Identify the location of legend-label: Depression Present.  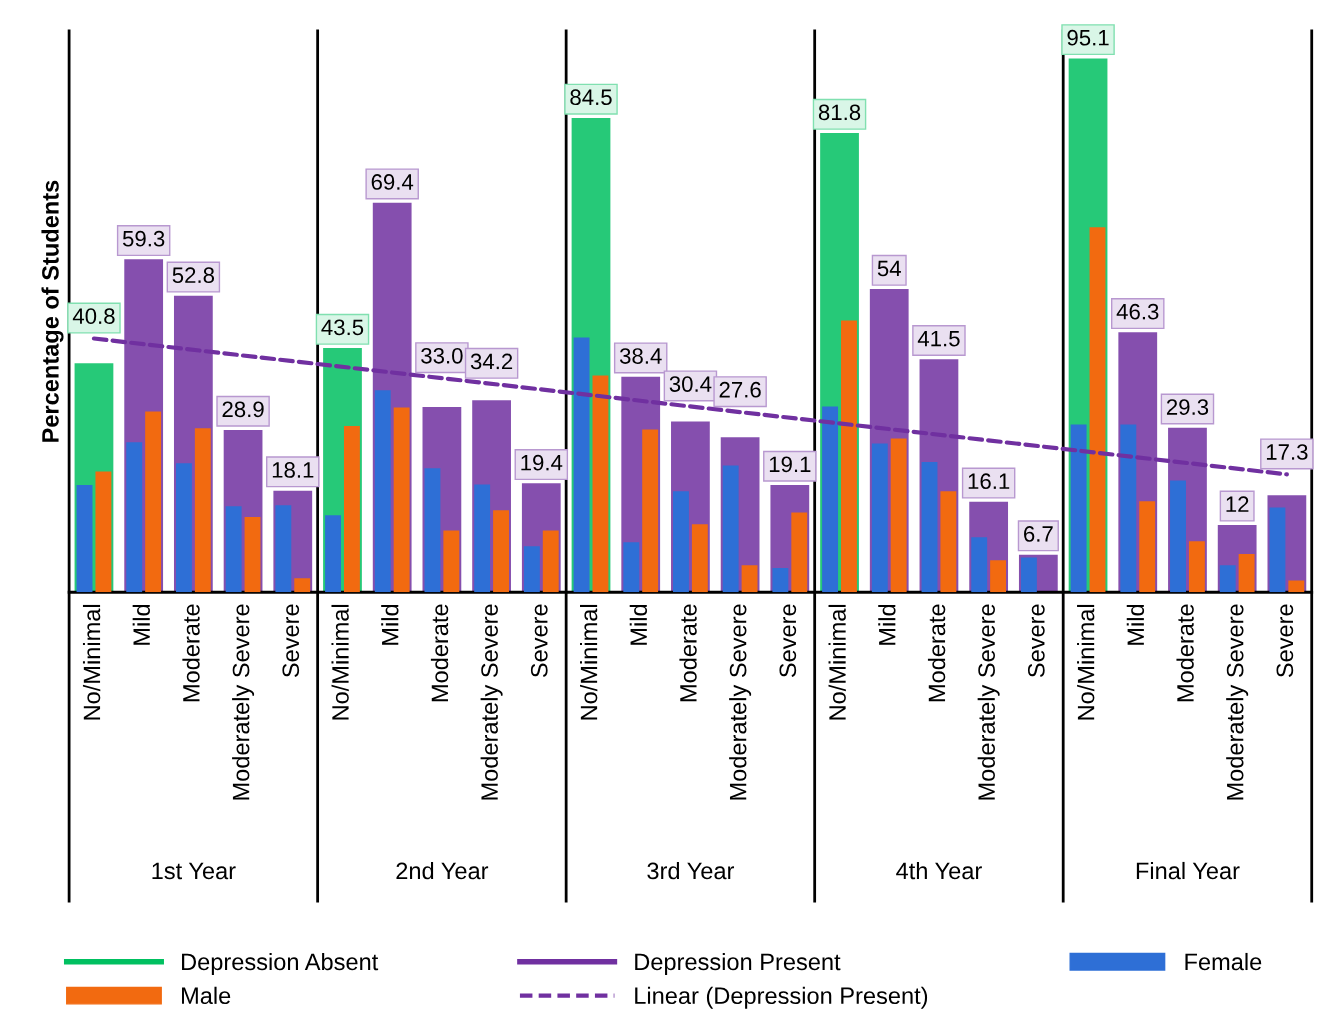
(738, 963).